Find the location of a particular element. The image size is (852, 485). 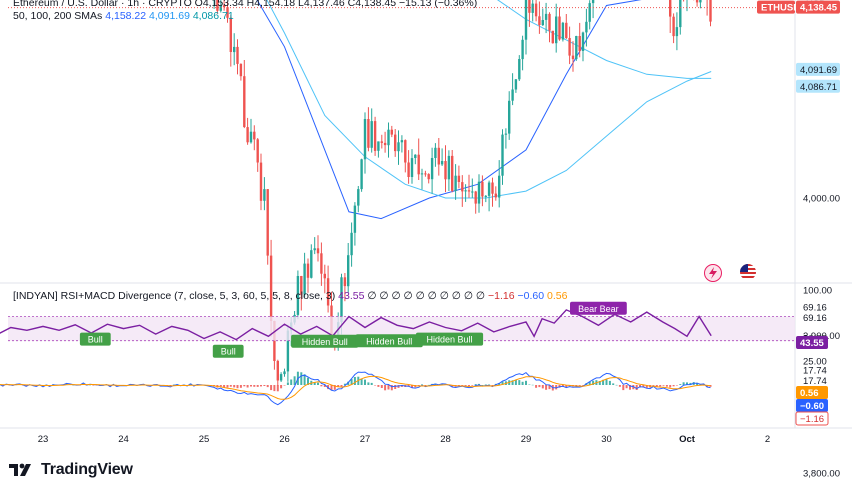

price-badge-label: 4,091.69 is located at coordinates (818, 70).